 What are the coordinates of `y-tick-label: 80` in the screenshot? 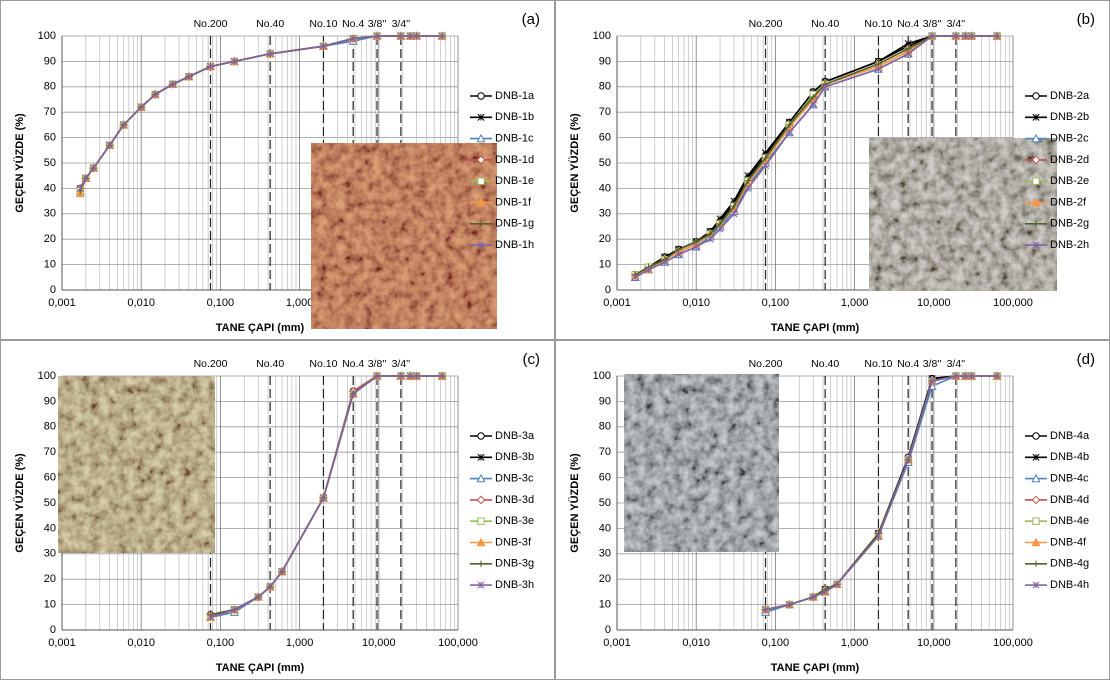 It's located at (605, 87).